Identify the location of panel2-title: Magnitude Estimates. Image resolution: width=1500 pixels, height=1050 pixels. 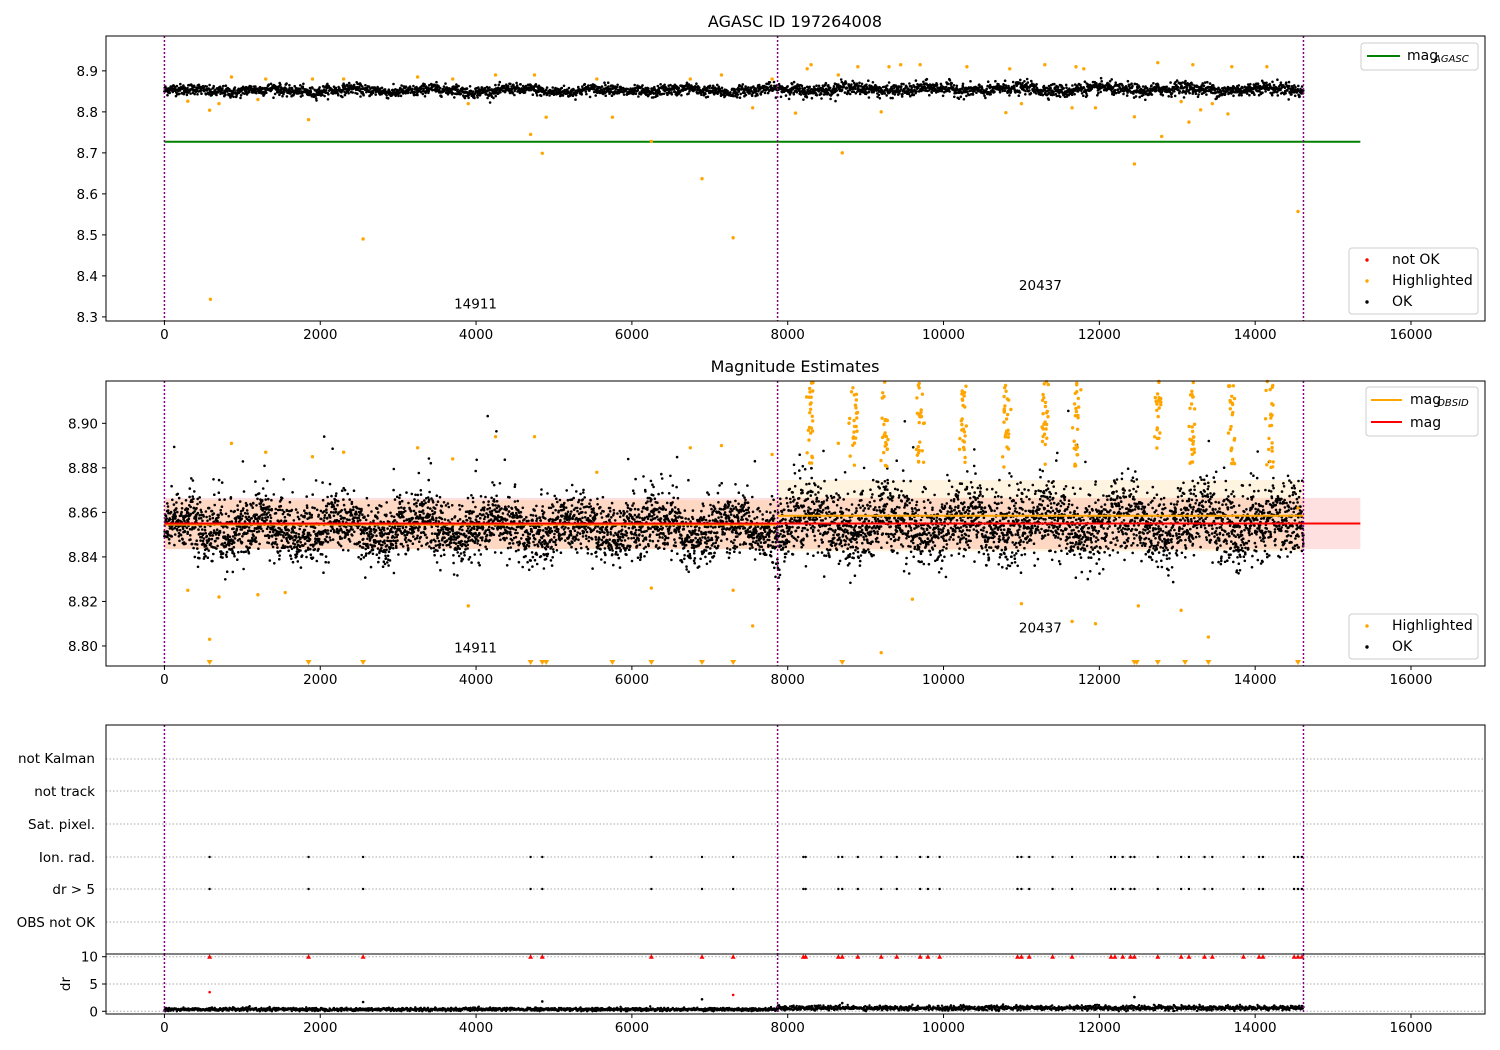
(795, 366).